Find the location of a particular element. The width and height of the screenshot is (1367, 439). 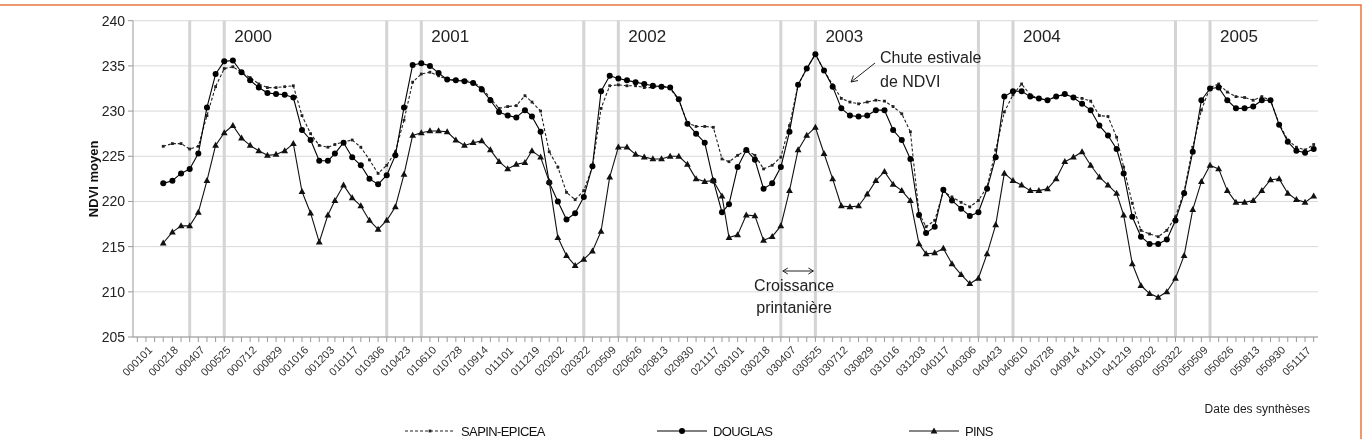

y-tick-label: 210 is located at coordinates (113, 291).